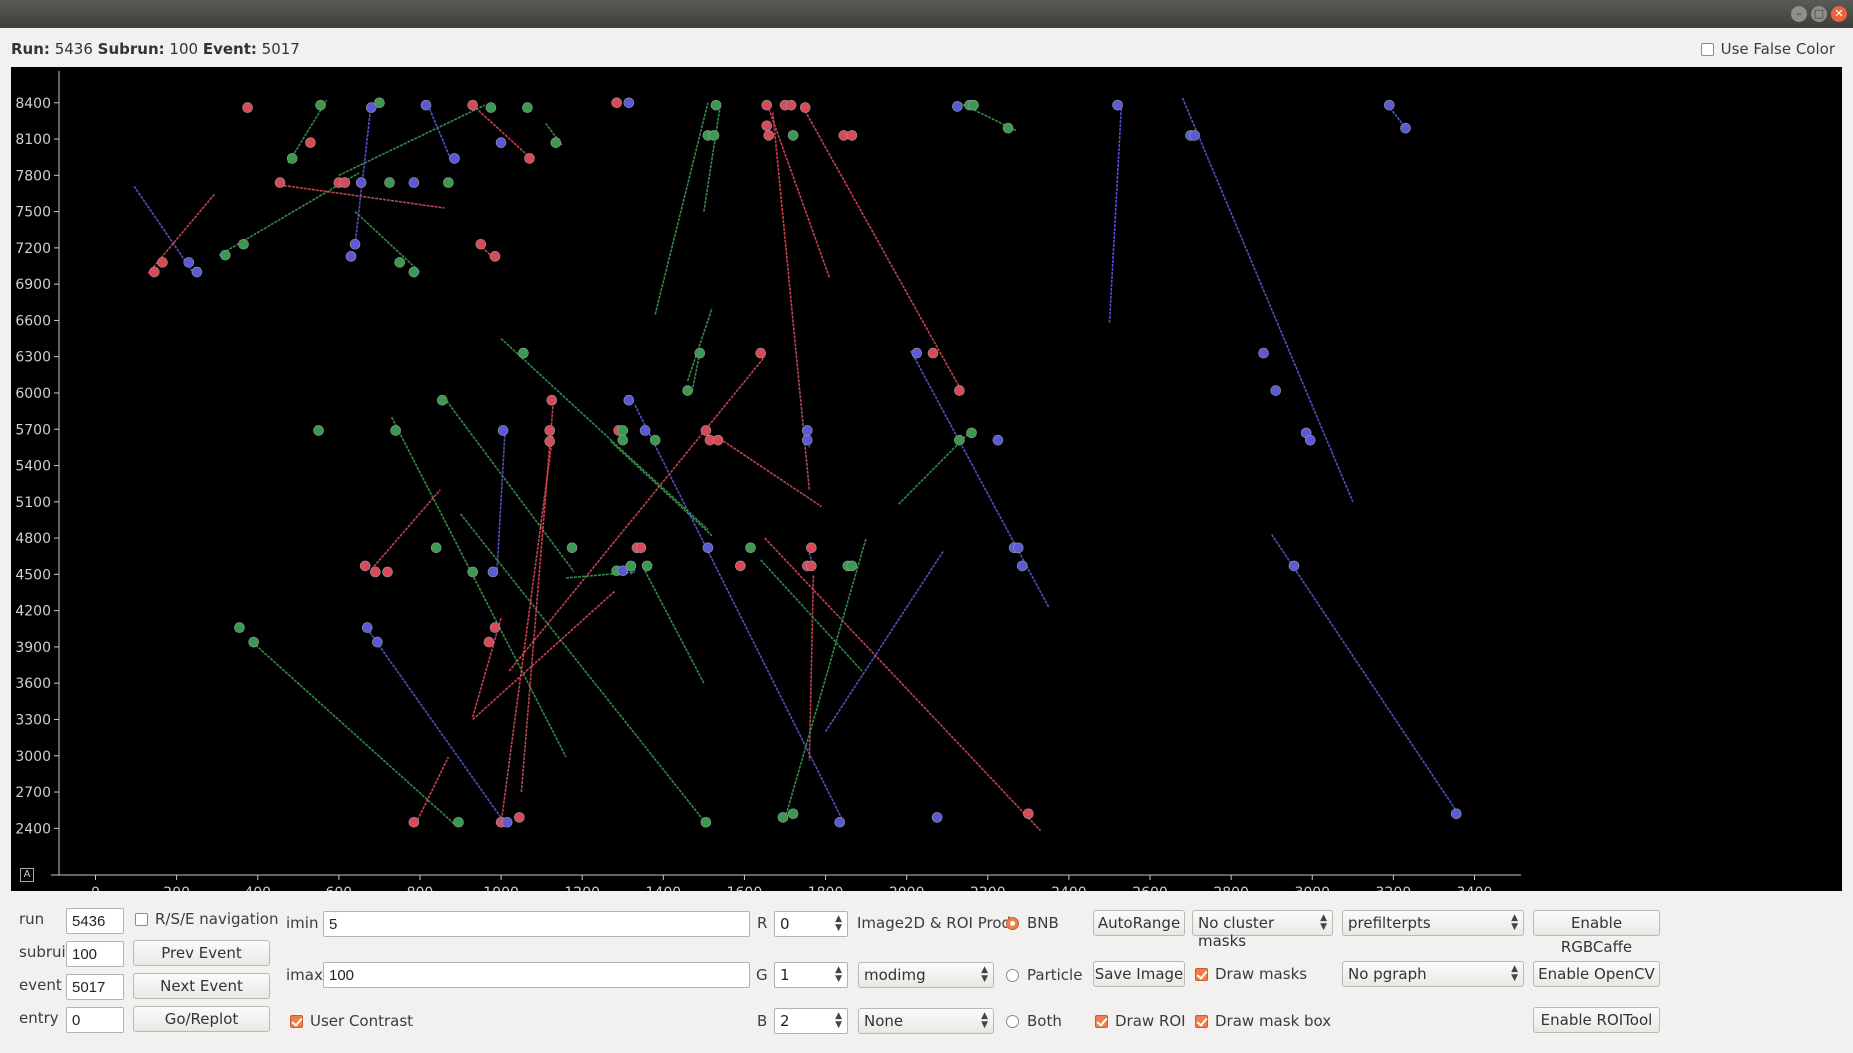 This screenshot has width=1853, height=1053. What do you see at coordinates (351, 1021) in the screenshot?
I see `user-contrast-toggle: User Contrast` at bounding box center [351, 1021].